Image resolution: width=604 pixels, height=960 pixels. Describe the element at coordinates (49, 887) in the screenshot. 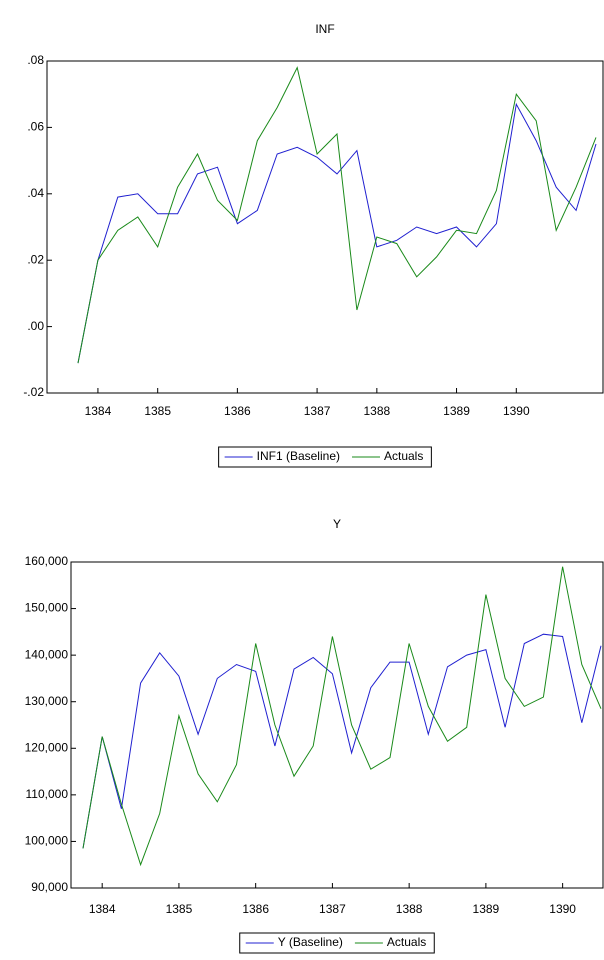

I see `y-tick-label: 90,000` at that location.